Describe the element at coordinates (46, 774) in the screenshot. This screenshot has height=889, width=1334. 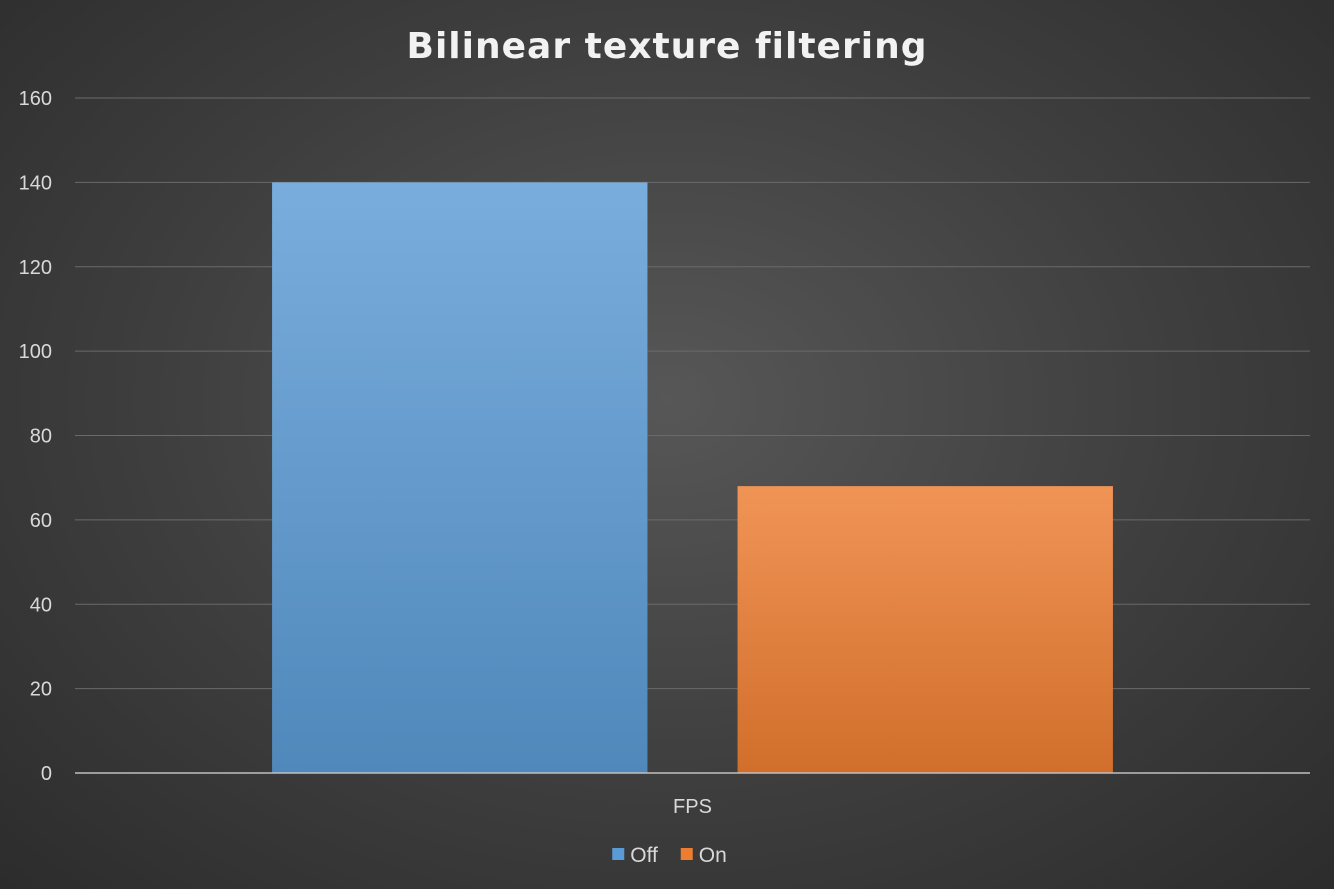
I see `y-tick-label: 0` at that location.